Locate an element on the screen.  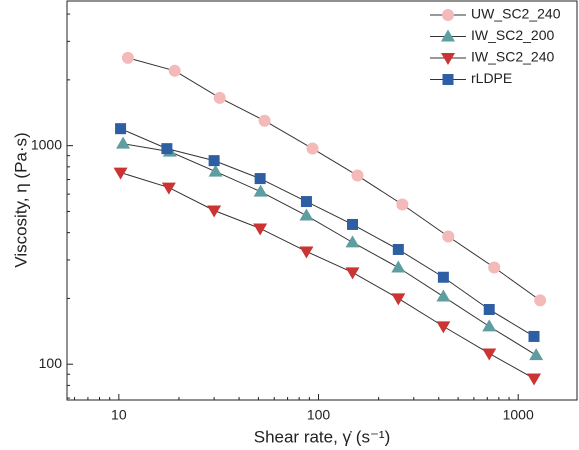
y-tick-label: 1000 is located at coordinates (46, 144).